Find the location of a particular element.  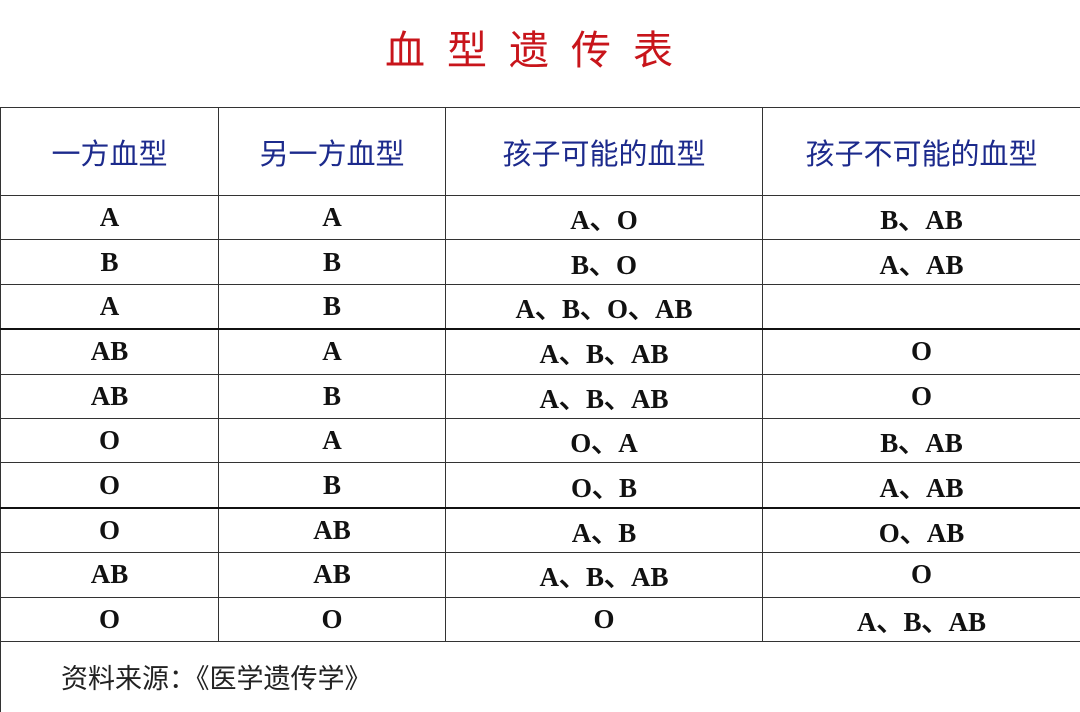

header-child-impossible: 孩子不可能的血型 is located at coordinates (921, 152).